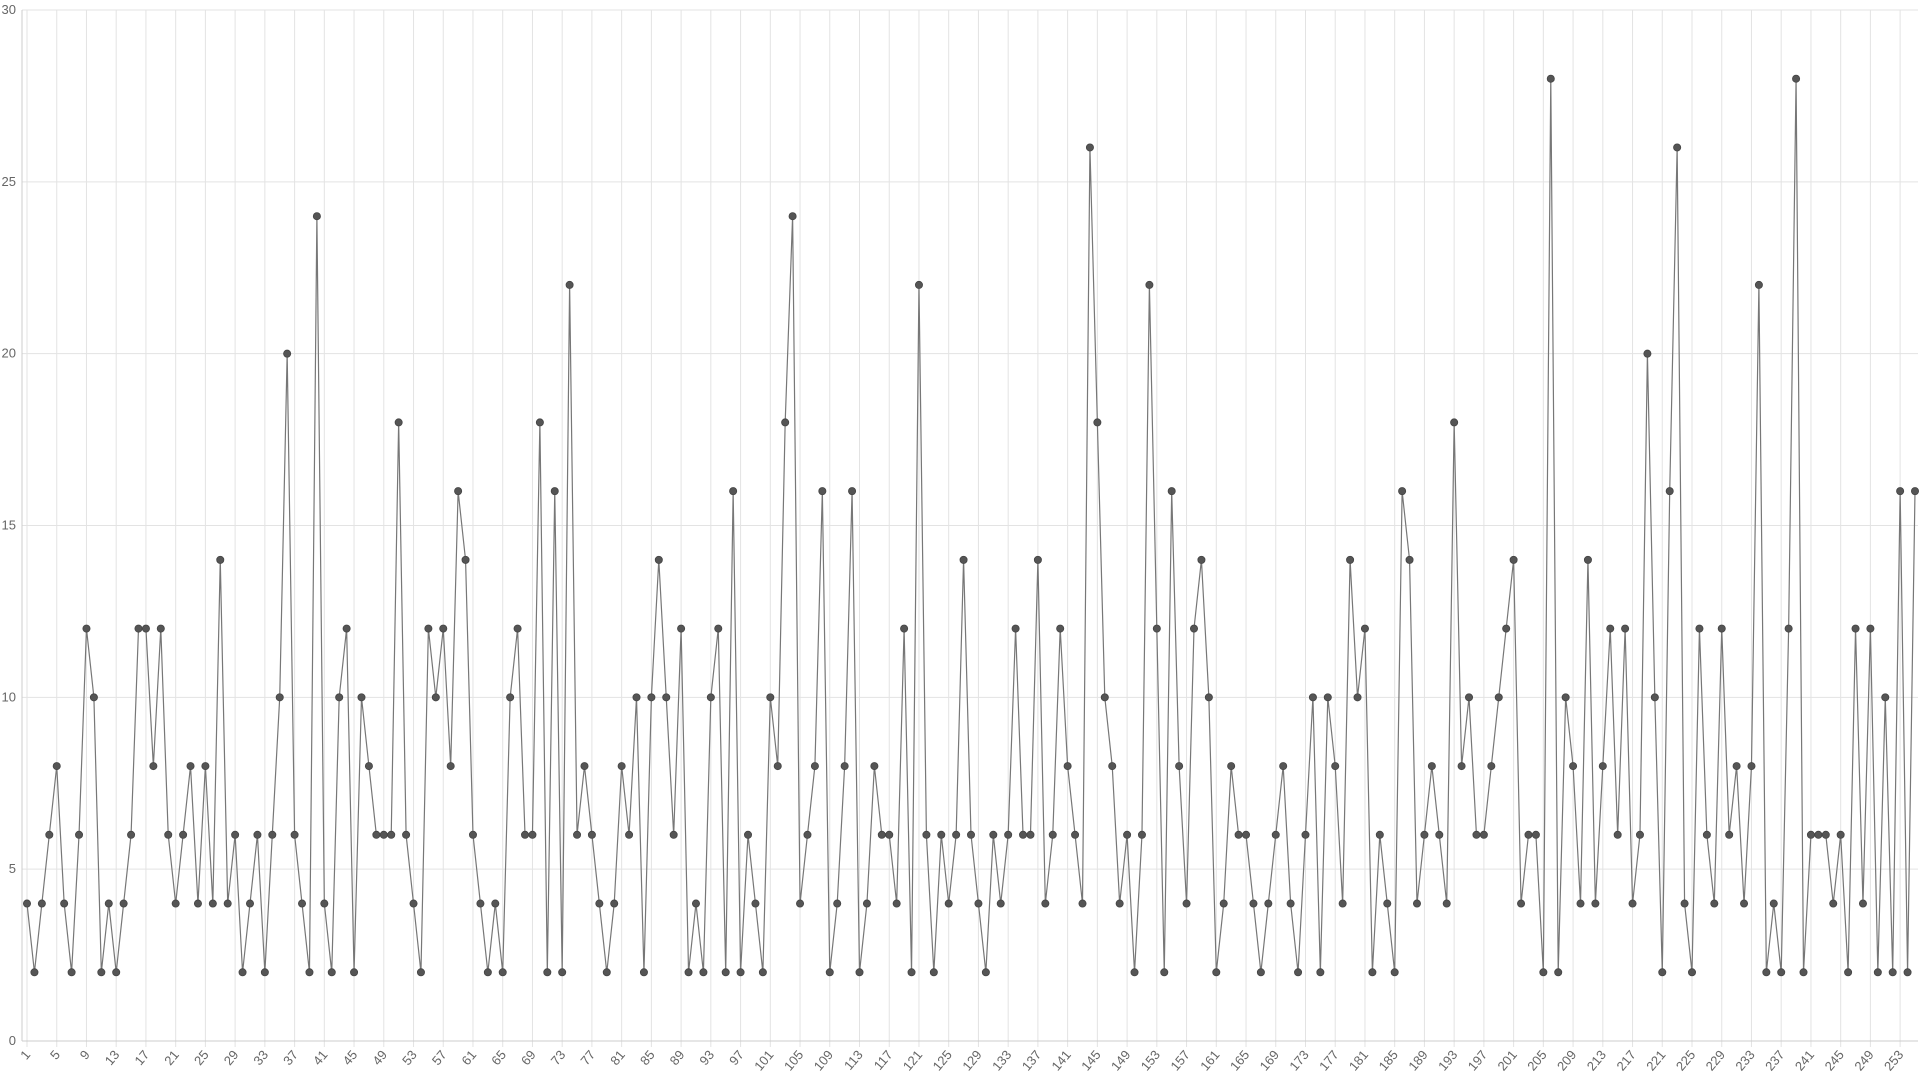  Describe the element at coordinates (1447, 1060) in the screenshot. I see `x-tick-label: 193` at that location.